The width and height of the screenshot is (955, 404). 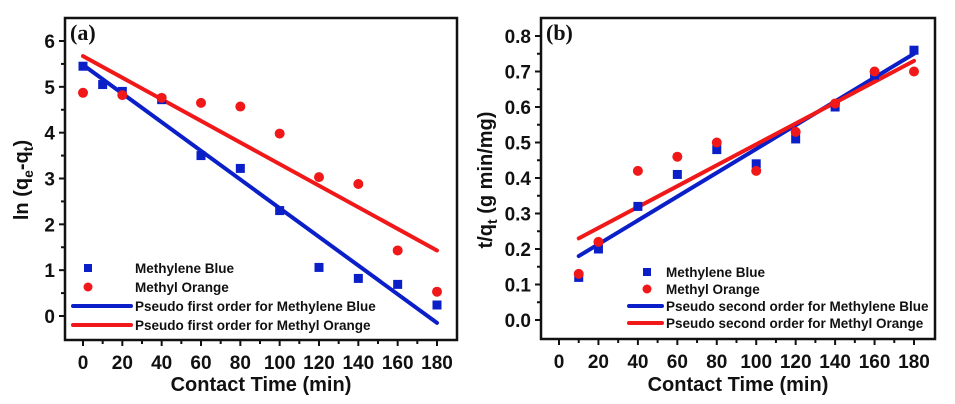 What do you see at coordinates (255, 306) in the screenshot?
I see `legend-label: Pseudo first order for Methylene Blue` at bounding box center [255, 306].